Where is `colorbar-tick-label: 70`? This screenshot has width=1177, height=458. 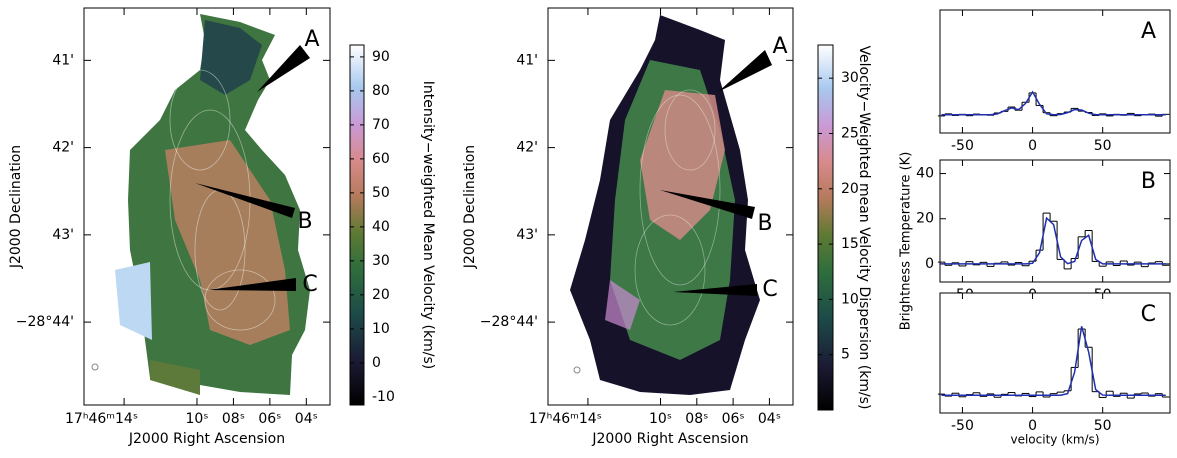
colorbar-tick-label: 70 is located at coordinates (381, 125).